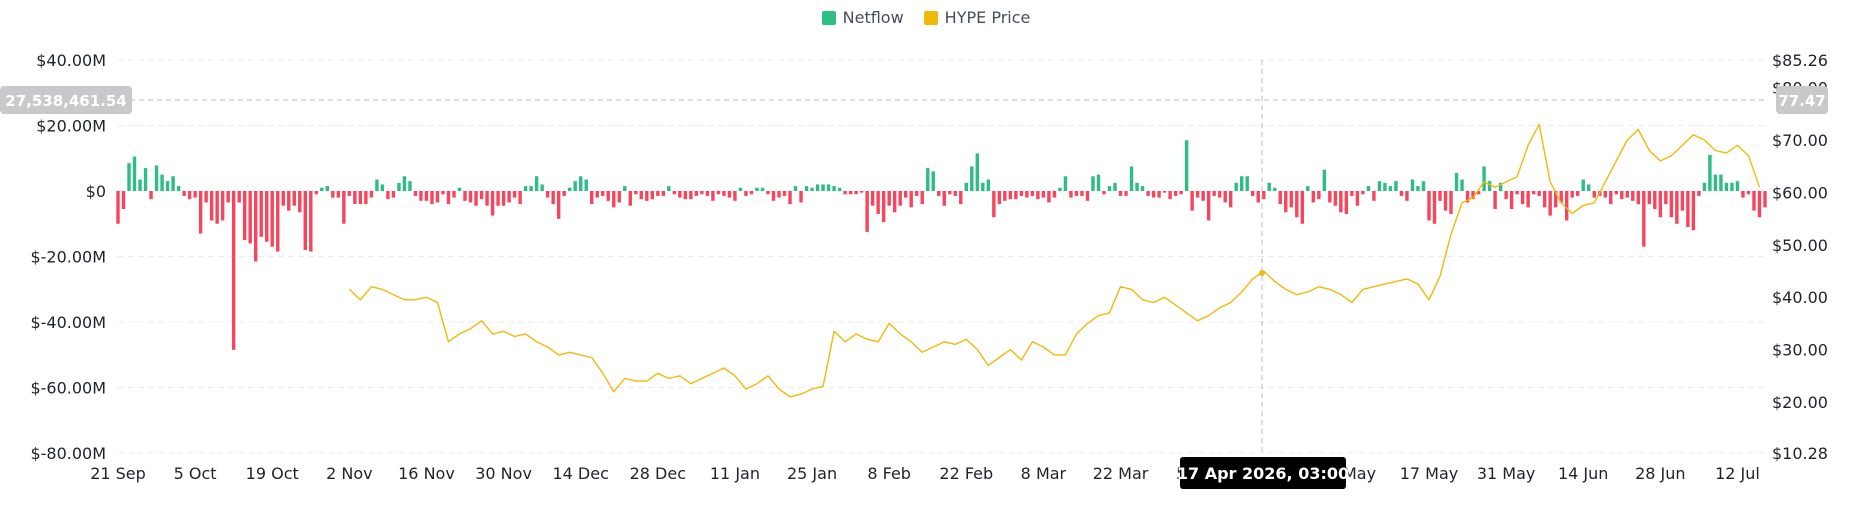  Describe the element at coordinates (96, 191) in the screenshot. I see `y-tick-label-left: $0` at that location.